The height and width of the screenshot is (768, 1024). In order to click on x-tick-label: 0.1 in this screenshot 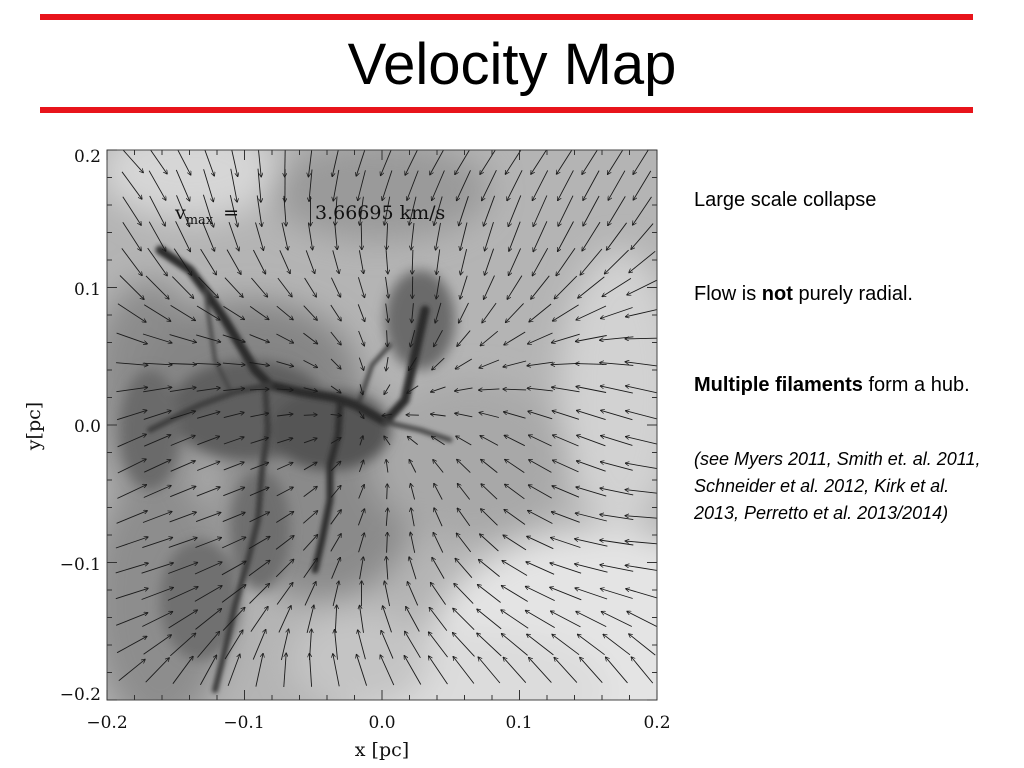, I will do `click(518, 723)`.